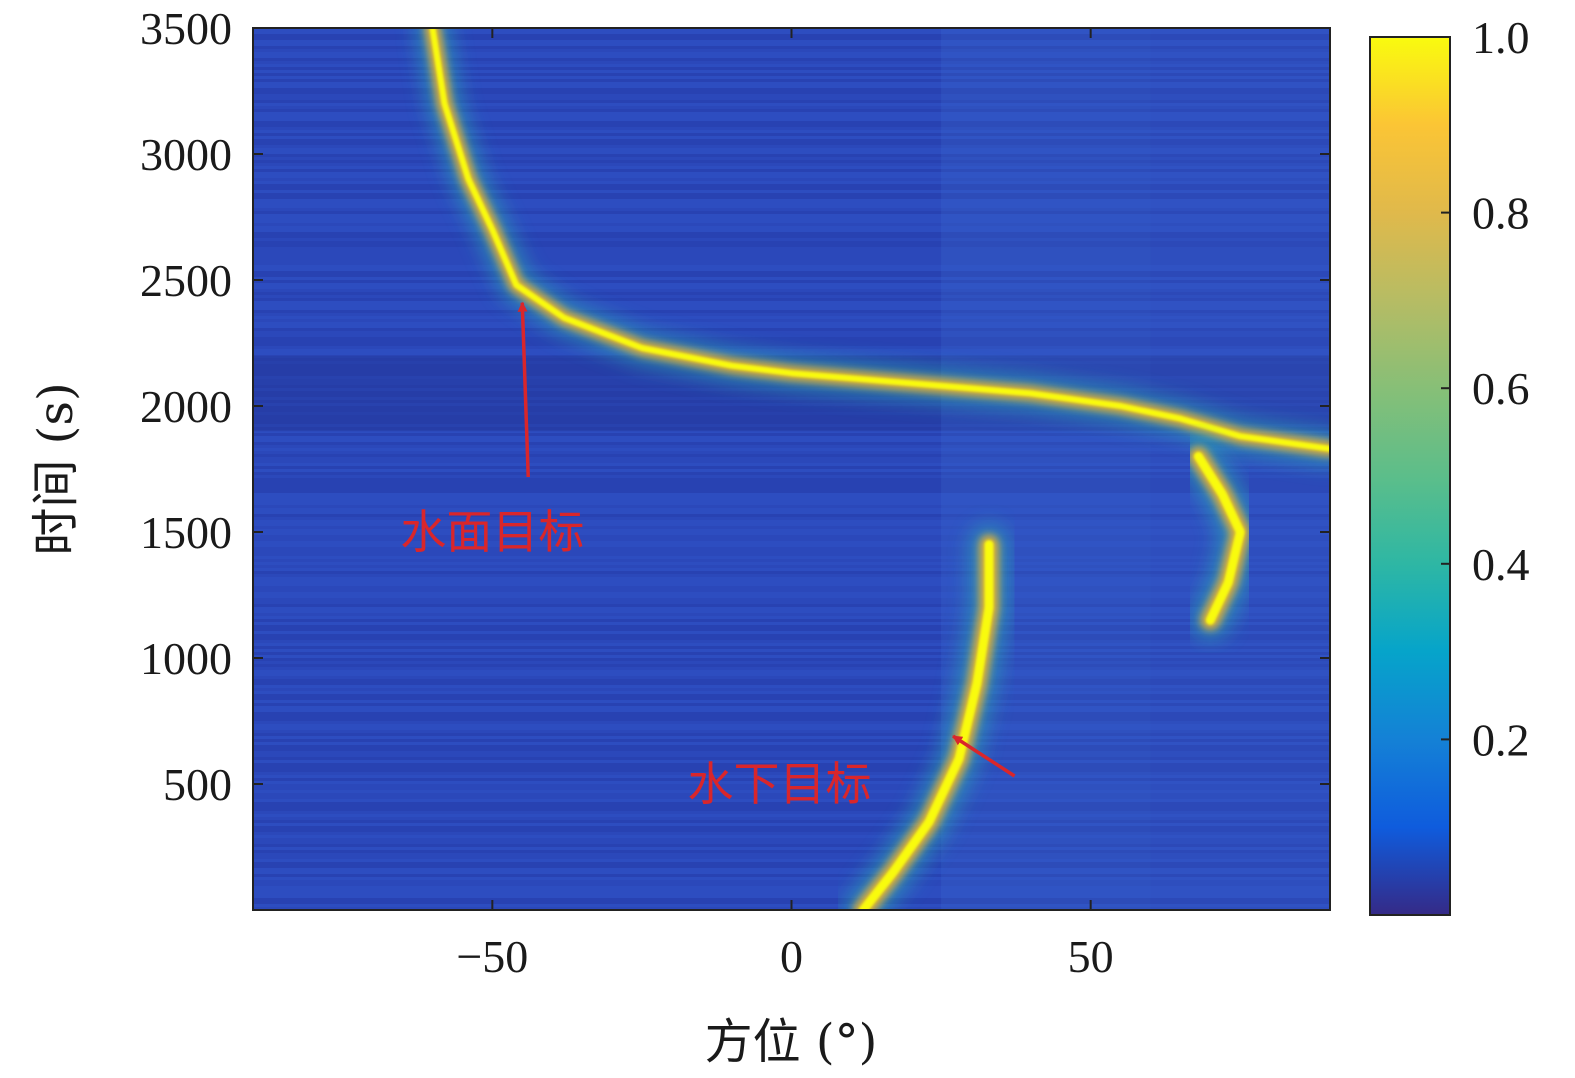  What do you see at coordinates (186, 28) in the screenshot?
I see `y-tick-label: 3500` at bounding box center [186, 28].